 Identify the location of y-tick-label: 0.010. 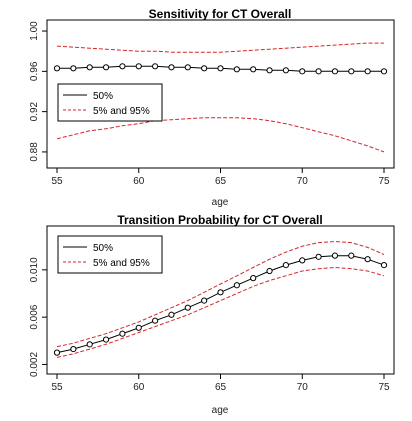
(34, 269).